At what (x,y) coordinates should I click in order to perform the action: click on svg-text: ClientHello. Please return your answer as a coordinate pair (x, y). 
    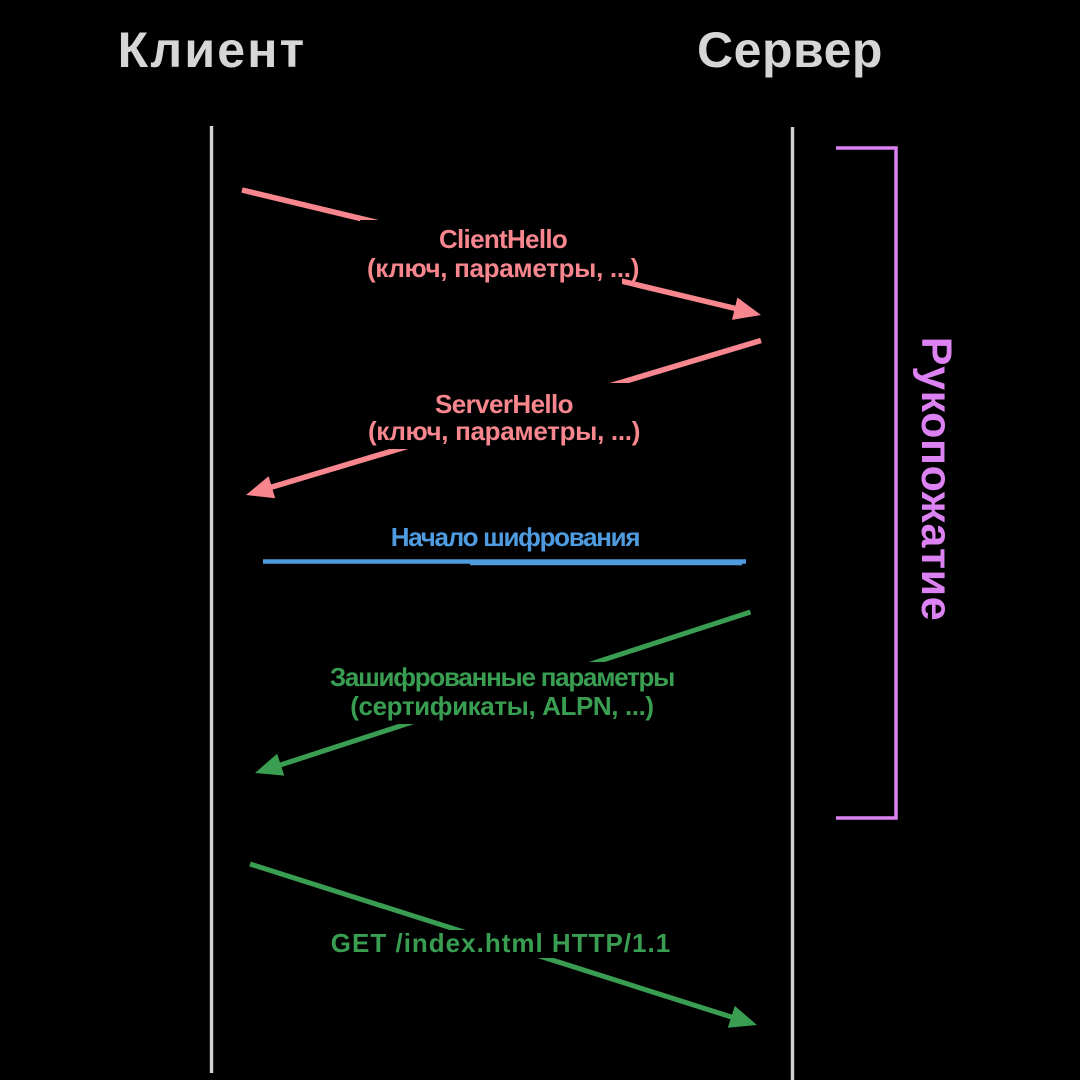
    Looking at the image, I should click on (503, 239).